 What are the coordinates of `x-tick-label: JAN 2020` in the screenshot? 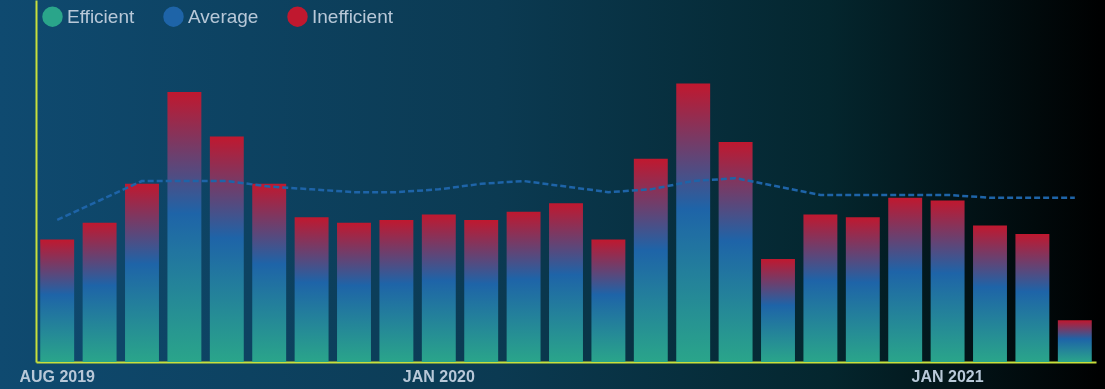 It's located at (438, 376).